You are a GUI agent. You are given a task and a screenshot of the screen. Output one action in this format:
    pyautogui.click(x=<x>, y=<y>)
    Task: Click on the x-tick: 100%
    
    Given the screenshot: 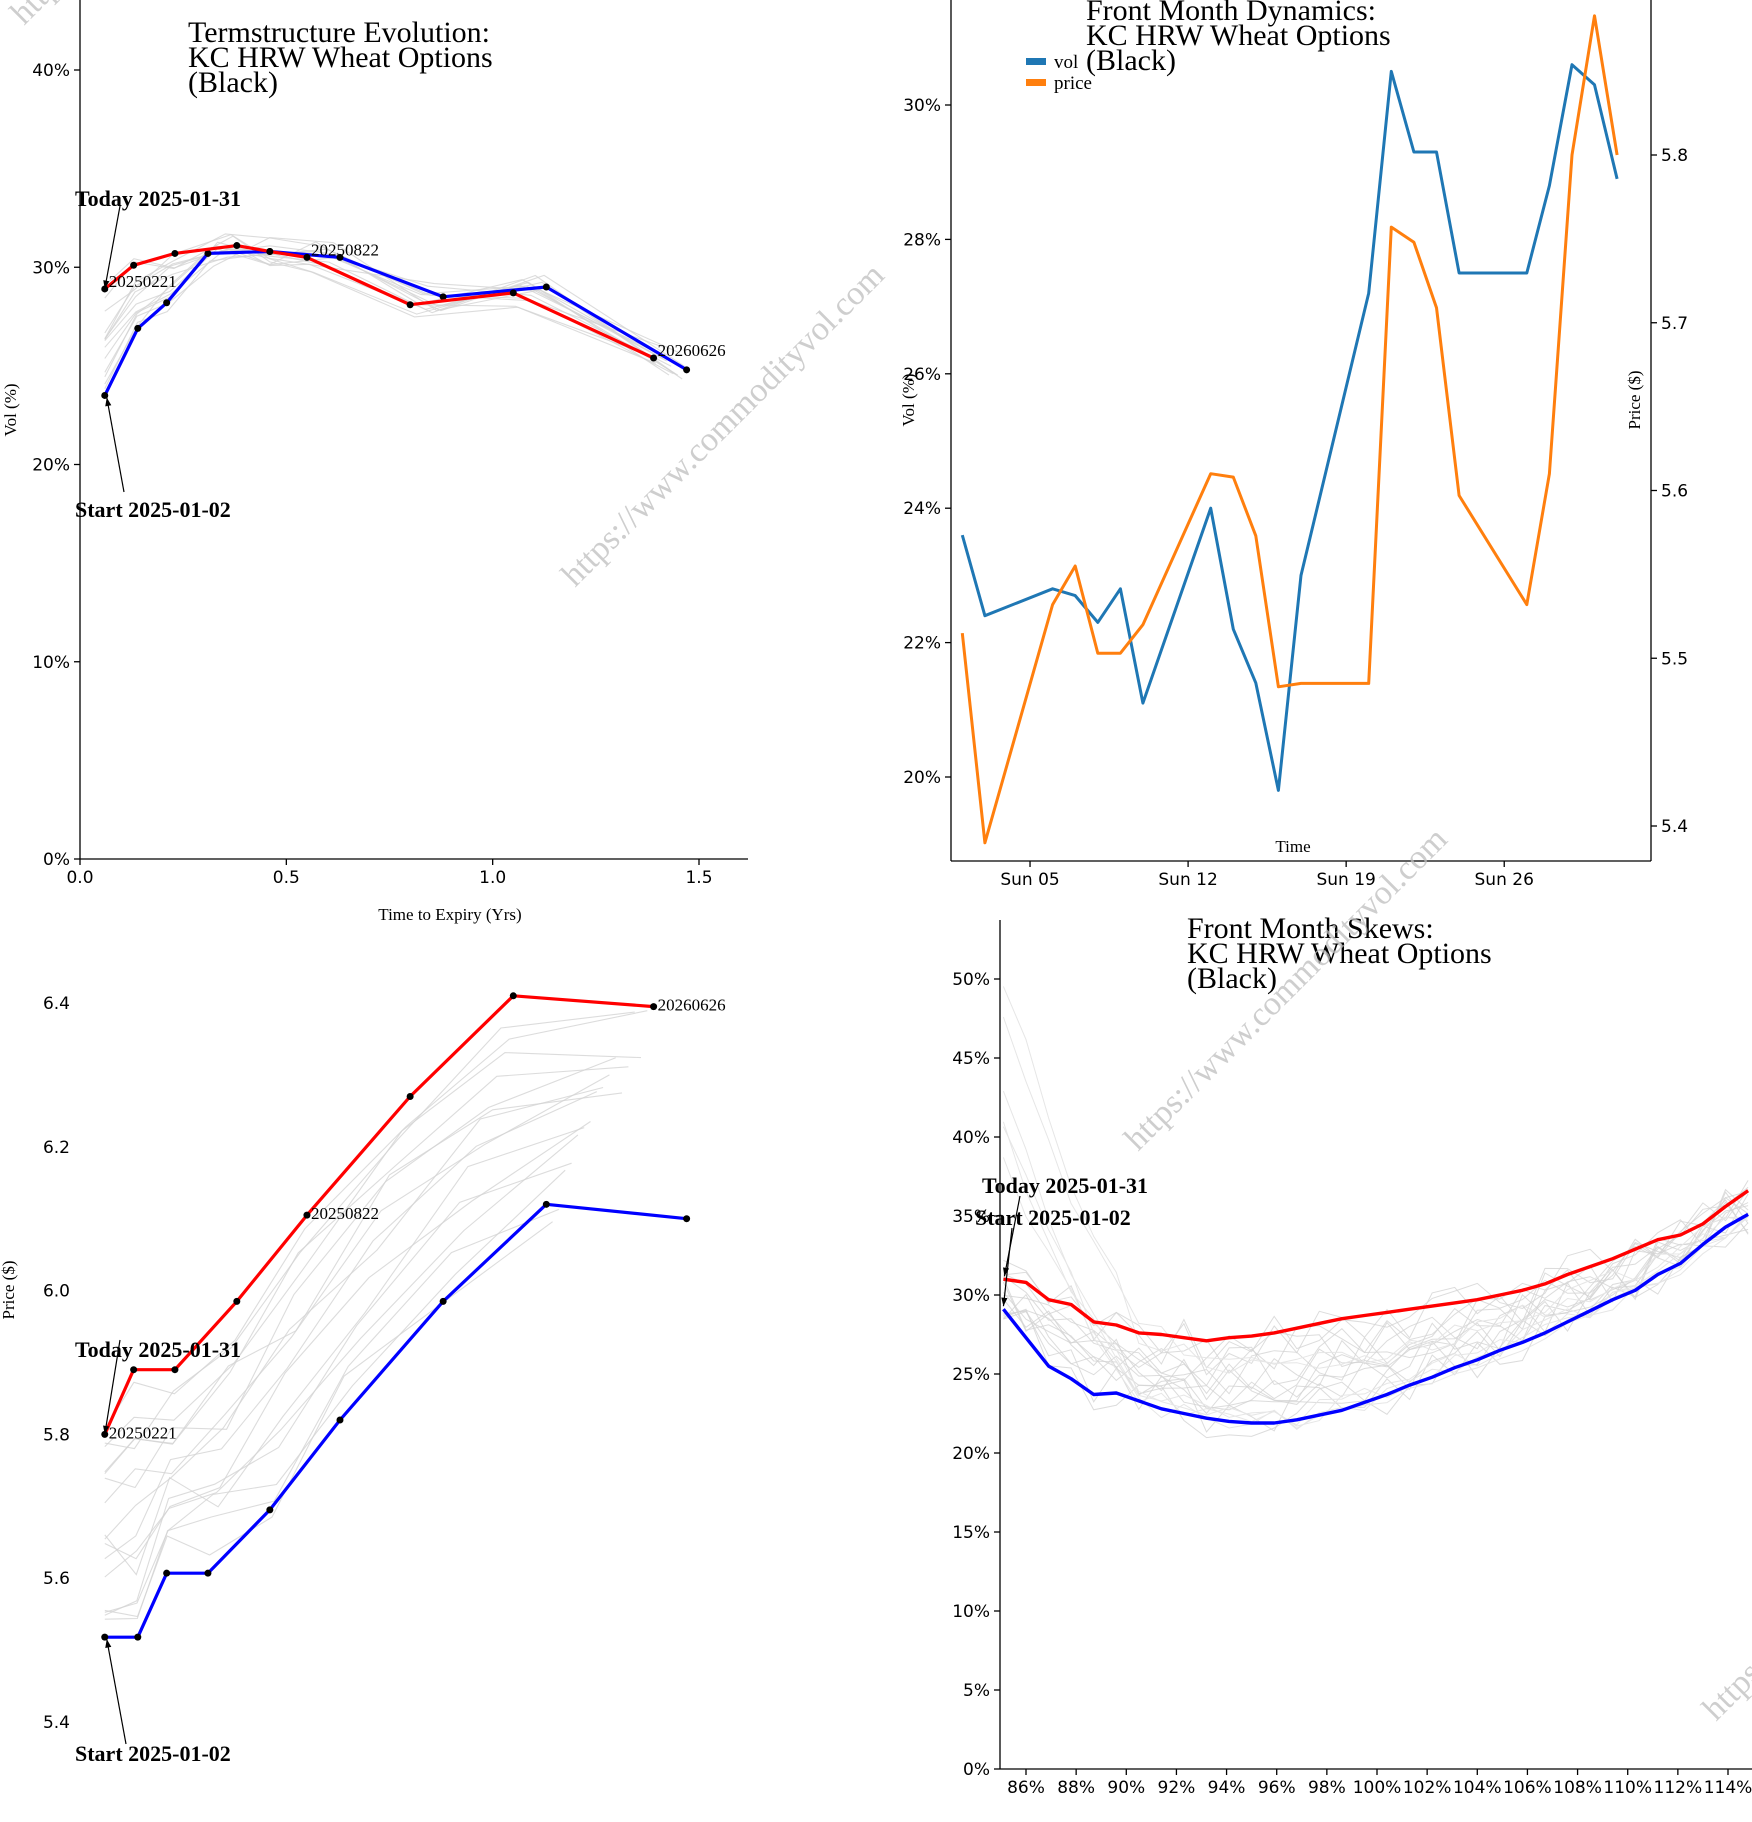 What is the action you would take?
    pyautogui.click(x=1377, y=1783)
    